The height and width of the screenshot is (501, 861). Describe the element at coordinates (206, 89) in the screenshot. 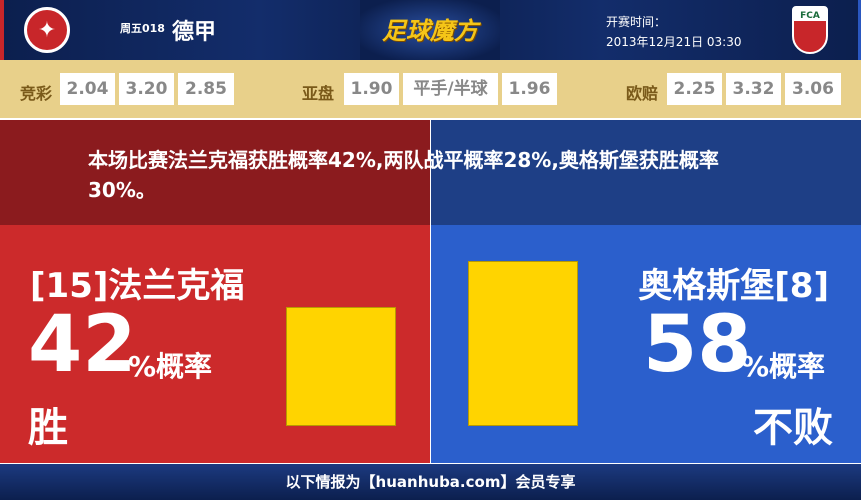

I see `jingcai-odd: 2.85` at that location.